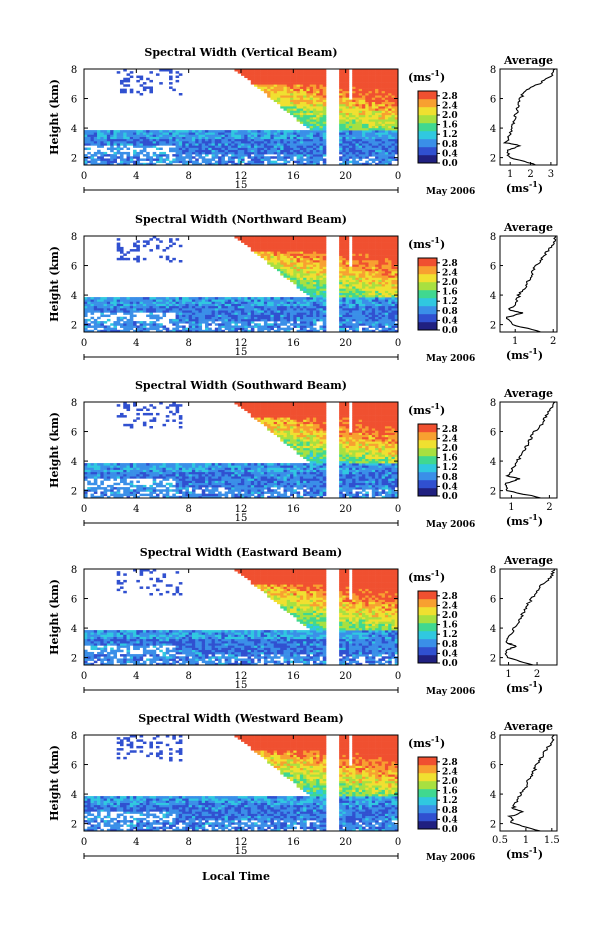 This screenshot has height=929, width=612. What do you see at coordinates (551, 174) in the screenshot?
I see `profile-x-tick-label: 3` at bounding box center [551, 174].